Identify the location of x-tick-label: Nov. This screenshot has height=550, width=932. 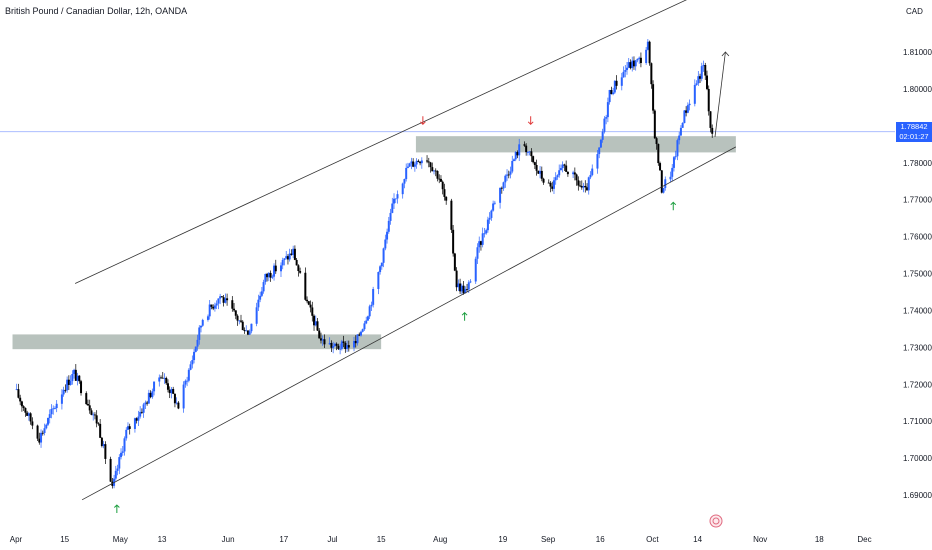
(760, 539).